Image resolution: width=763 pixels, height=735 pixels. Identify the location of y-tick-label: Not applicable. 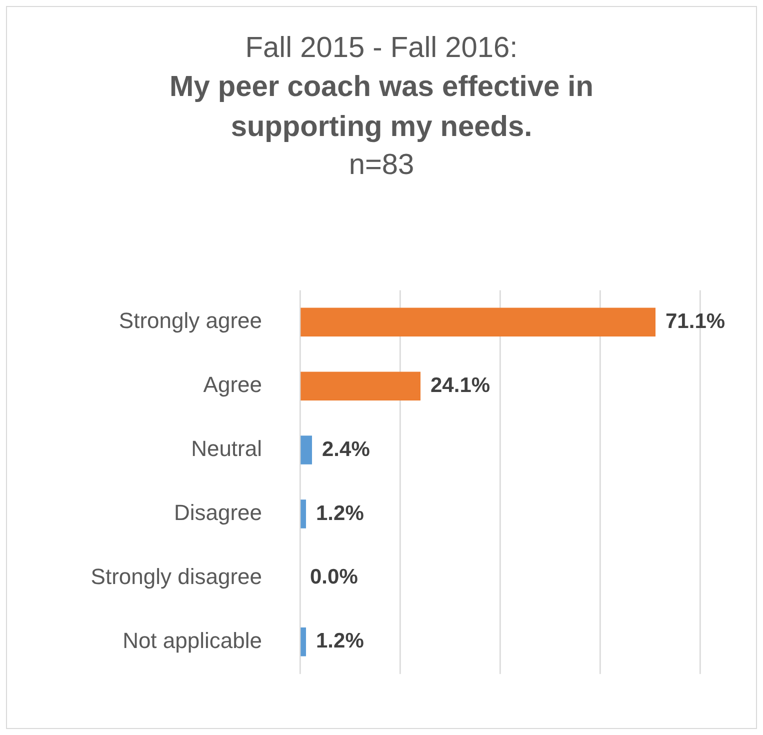
(192, 640).